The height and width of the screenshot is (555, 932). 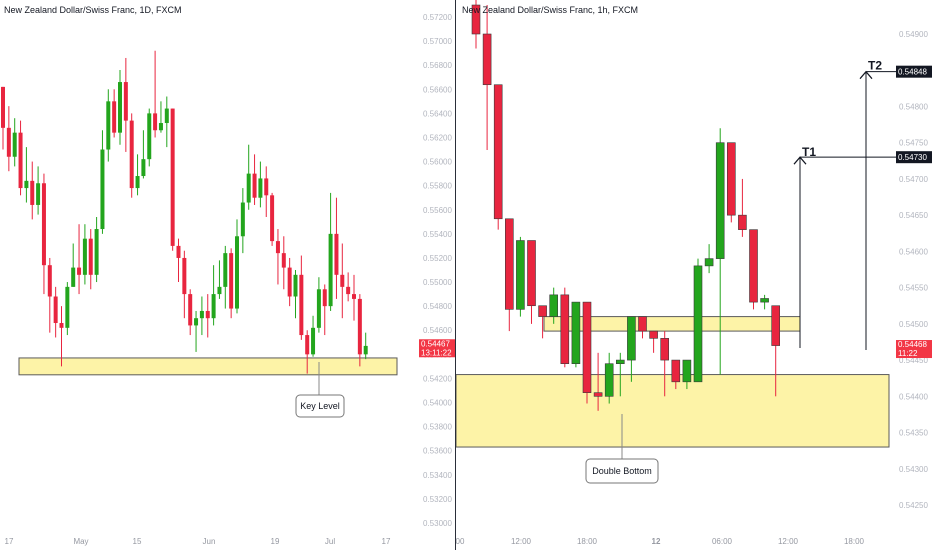 What do you see at coordinates (208, 366) in the screenshot?
I see `key-level-zone` at bounding box center [208, 366].